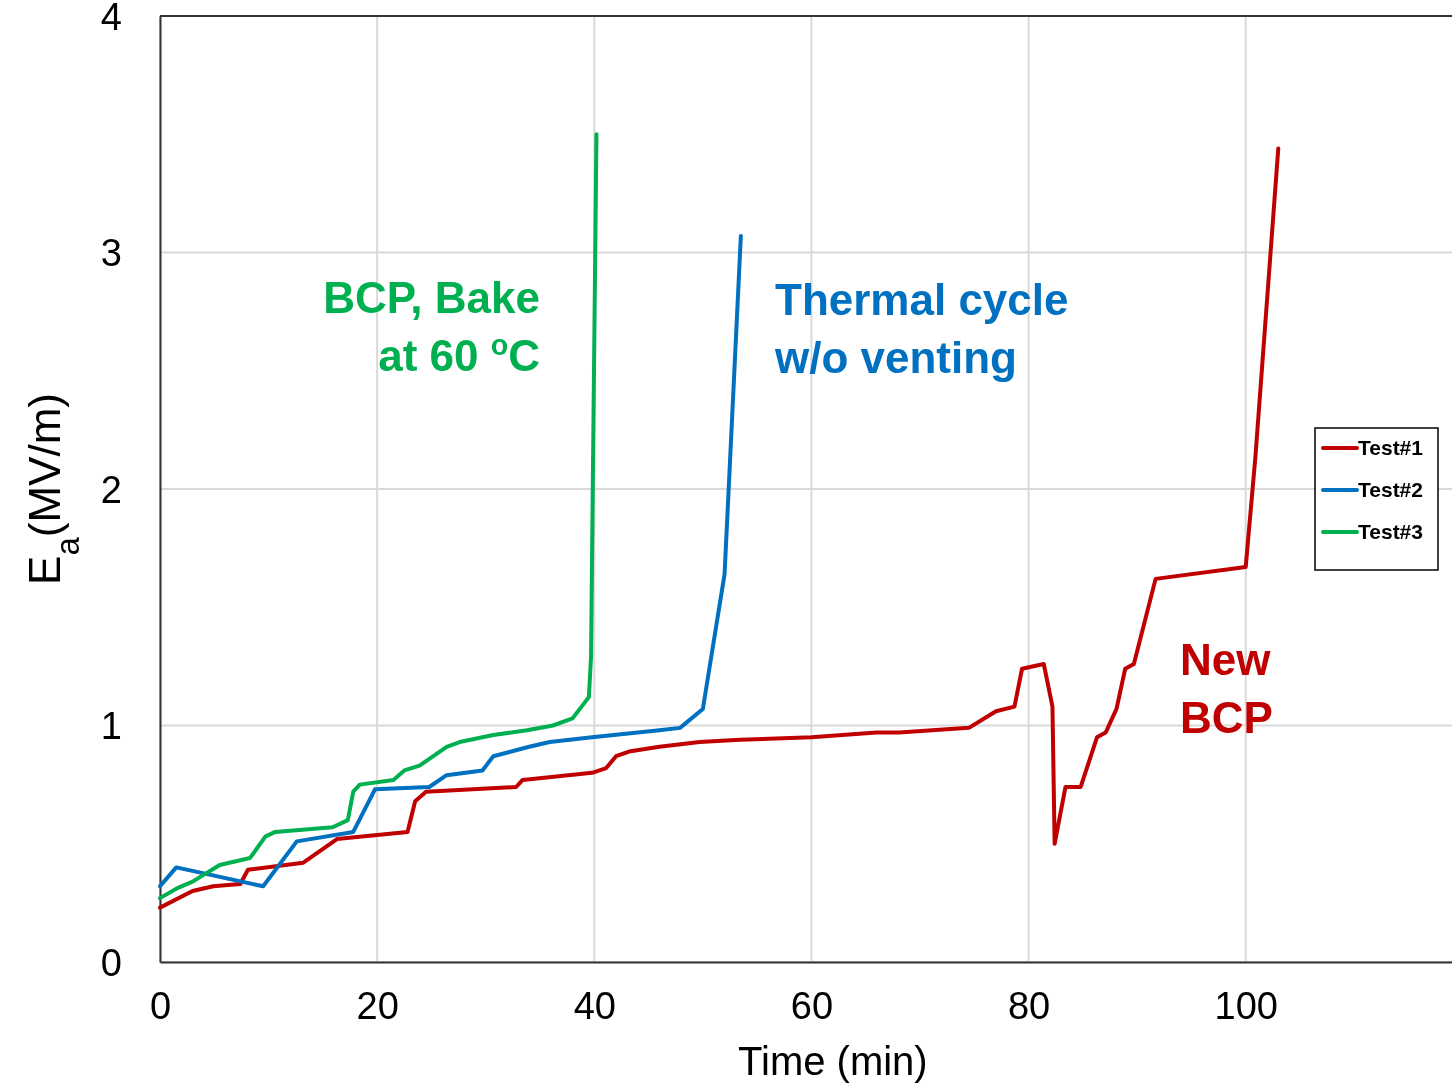  Describe the element at coordinates (1390, 532) in the screenshot. I see `legend-label: Test#3` at that location.